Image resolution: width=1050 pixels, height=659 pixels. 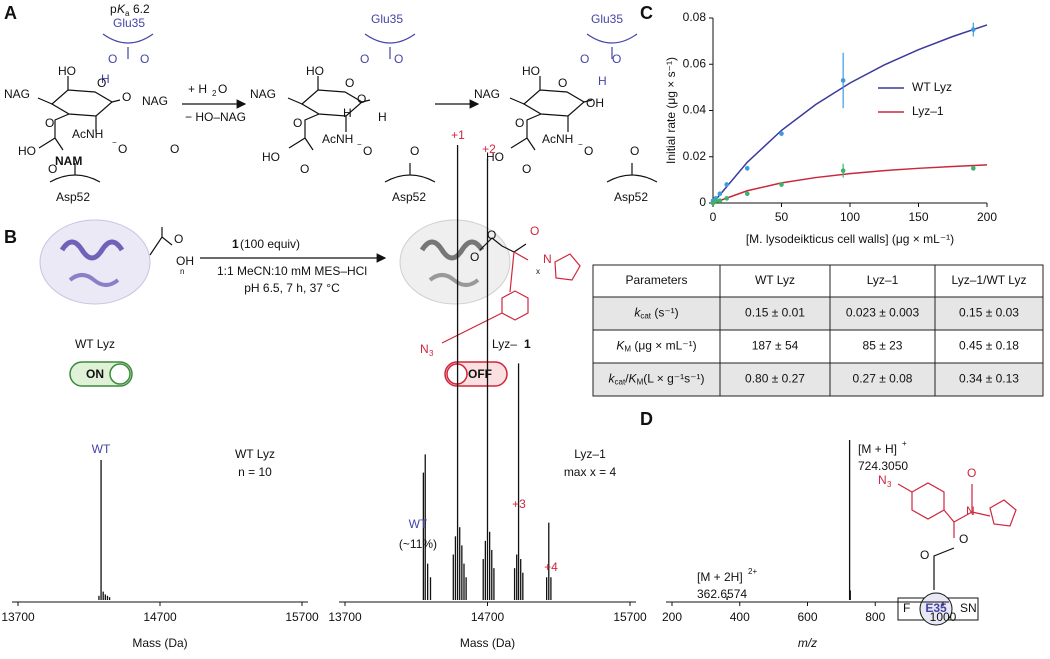 I want to click on panel-label: C, so click(x=646, y=13).